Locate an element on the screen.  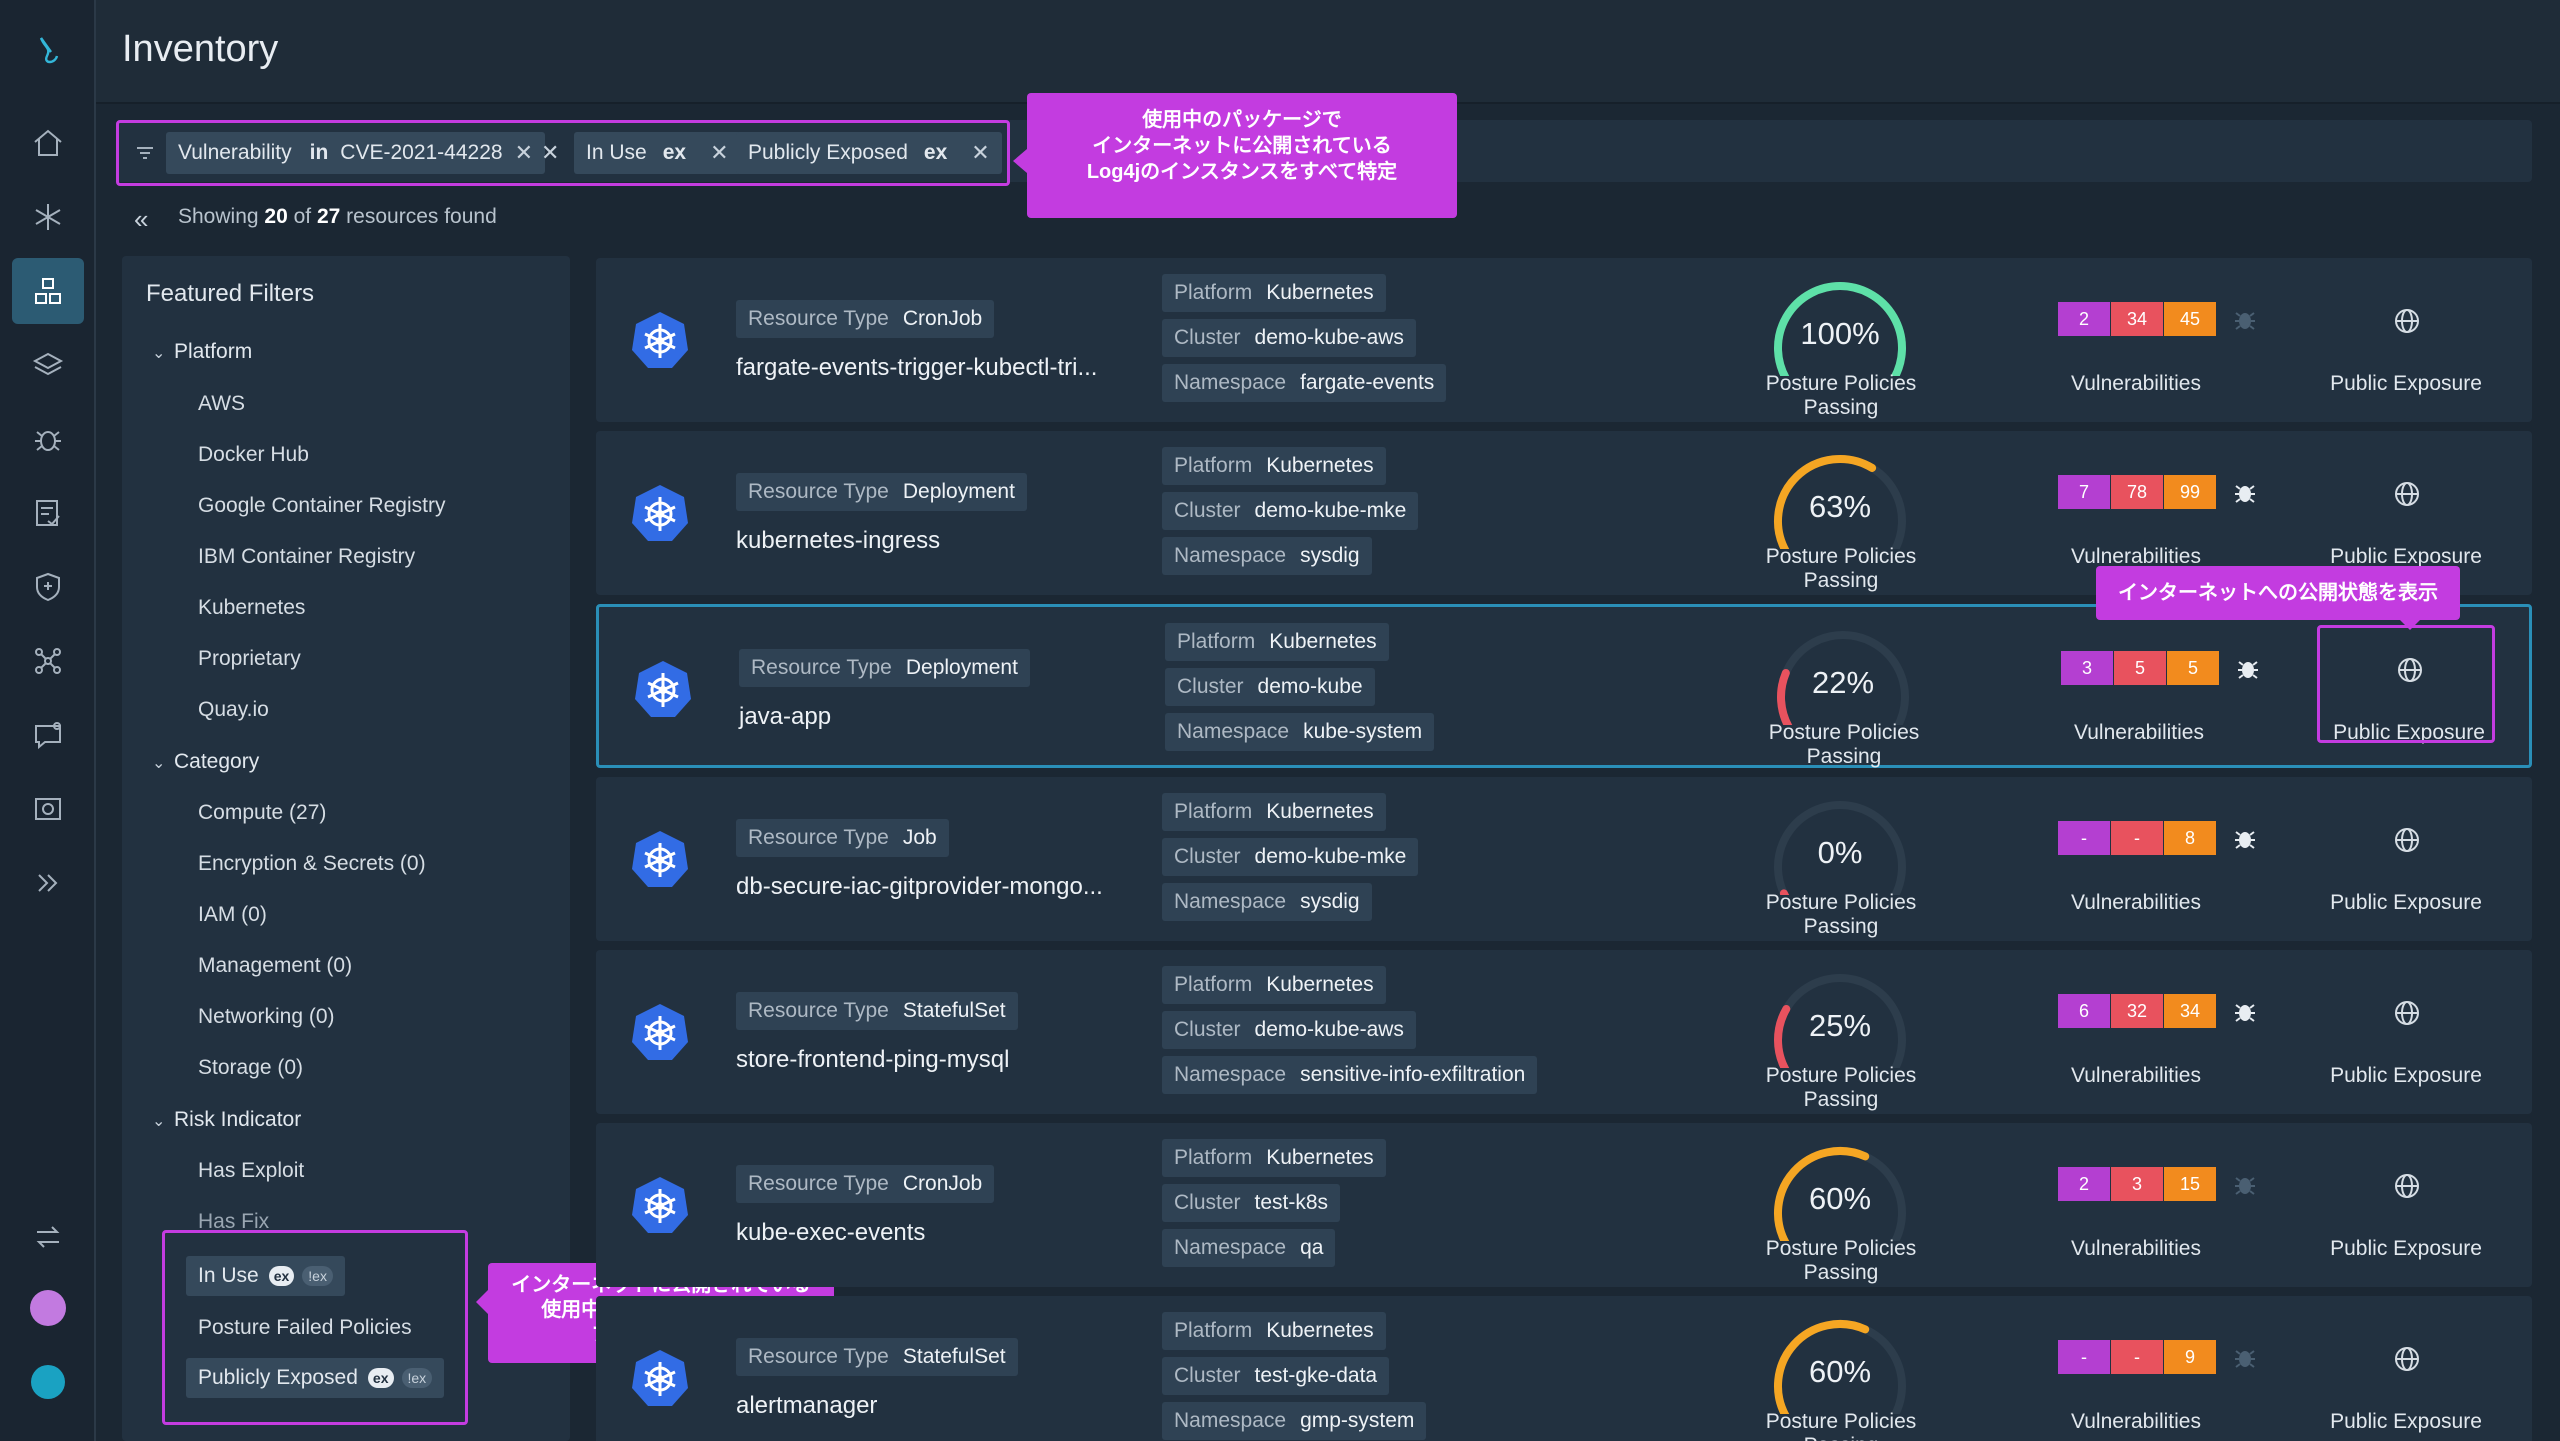
quick-filter-publicly-exposed: Publicly Exposed ex !ex is located at coordinates (315, 1378).